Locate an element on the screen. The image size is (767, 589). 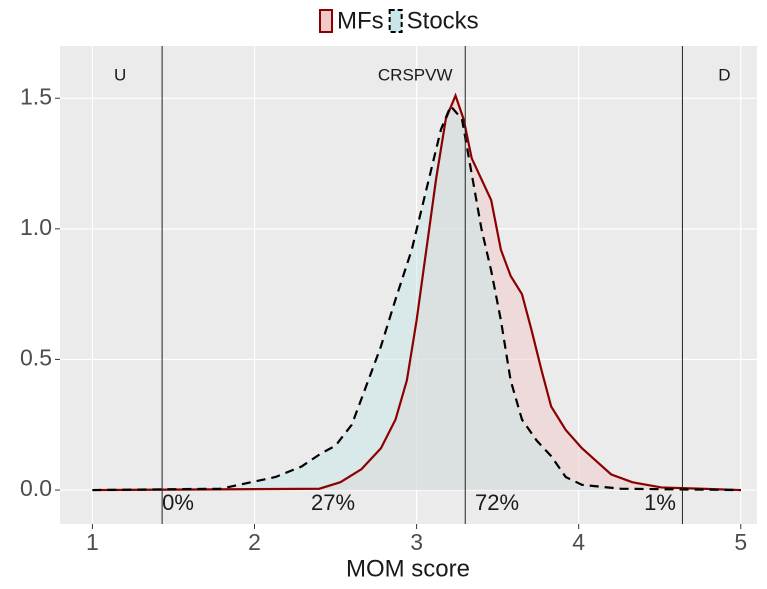
x-tick-label: 3 is located at coordinates (416, 542).